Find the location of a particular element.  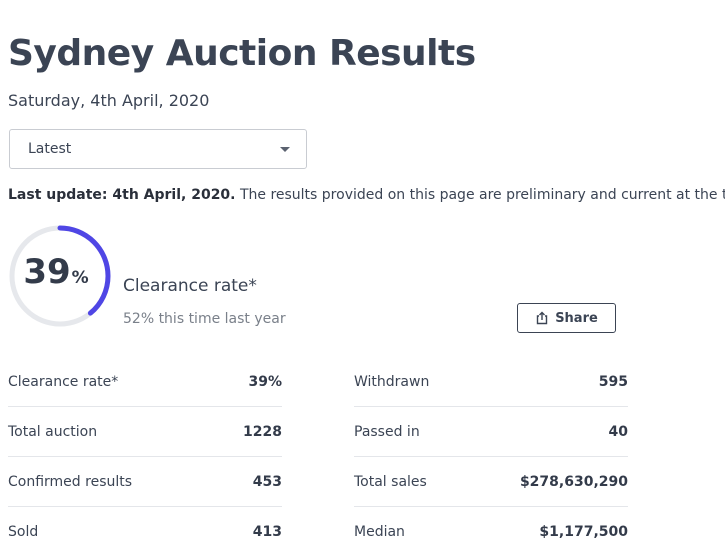

clearance-percent: 39% is located at coordinates (56, 272).